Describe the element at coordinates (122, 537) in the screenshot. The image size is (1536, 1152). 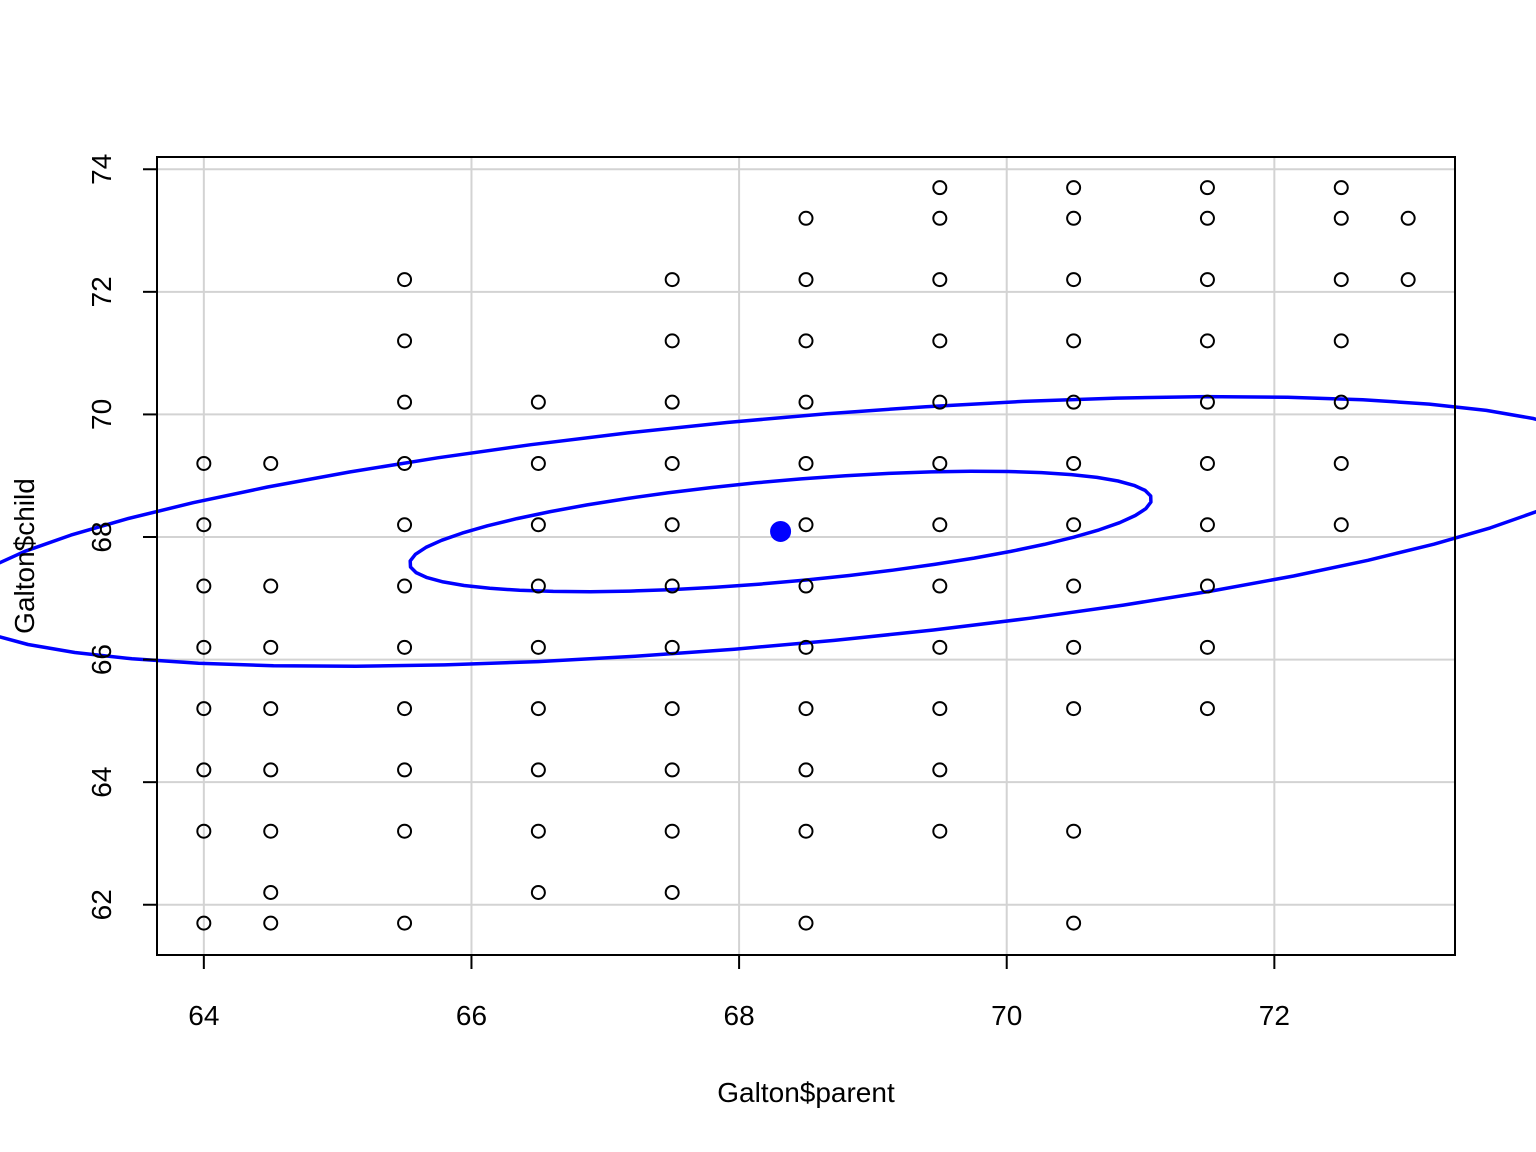
I see `y-axis: 62 64 66 68 70 72 74` at that location.